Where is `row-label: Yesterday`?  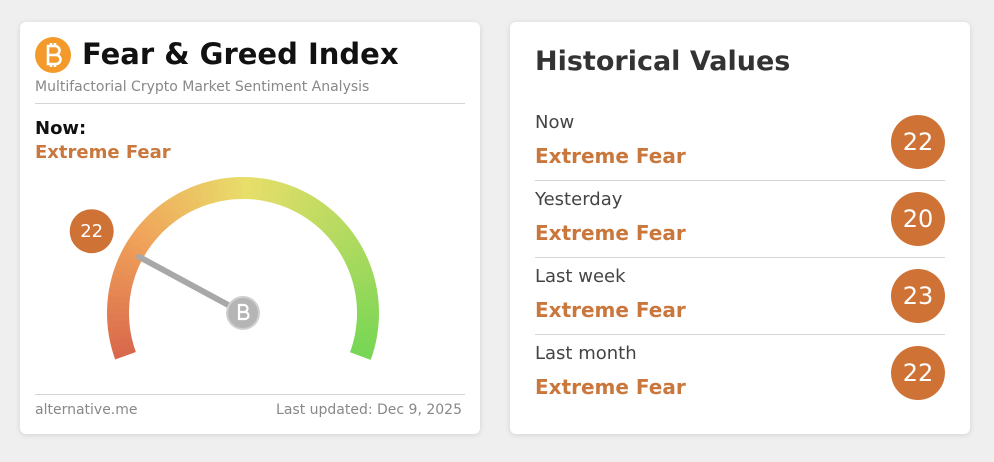 row-label: Yesterday is located at coordinates (579, 199).